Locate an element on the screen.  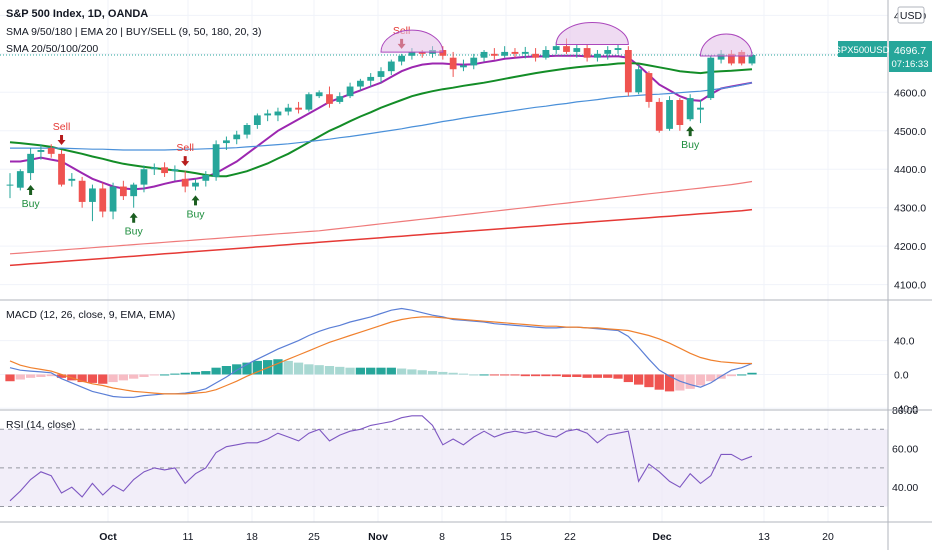
macd-line is located at coordinates (381, 352).